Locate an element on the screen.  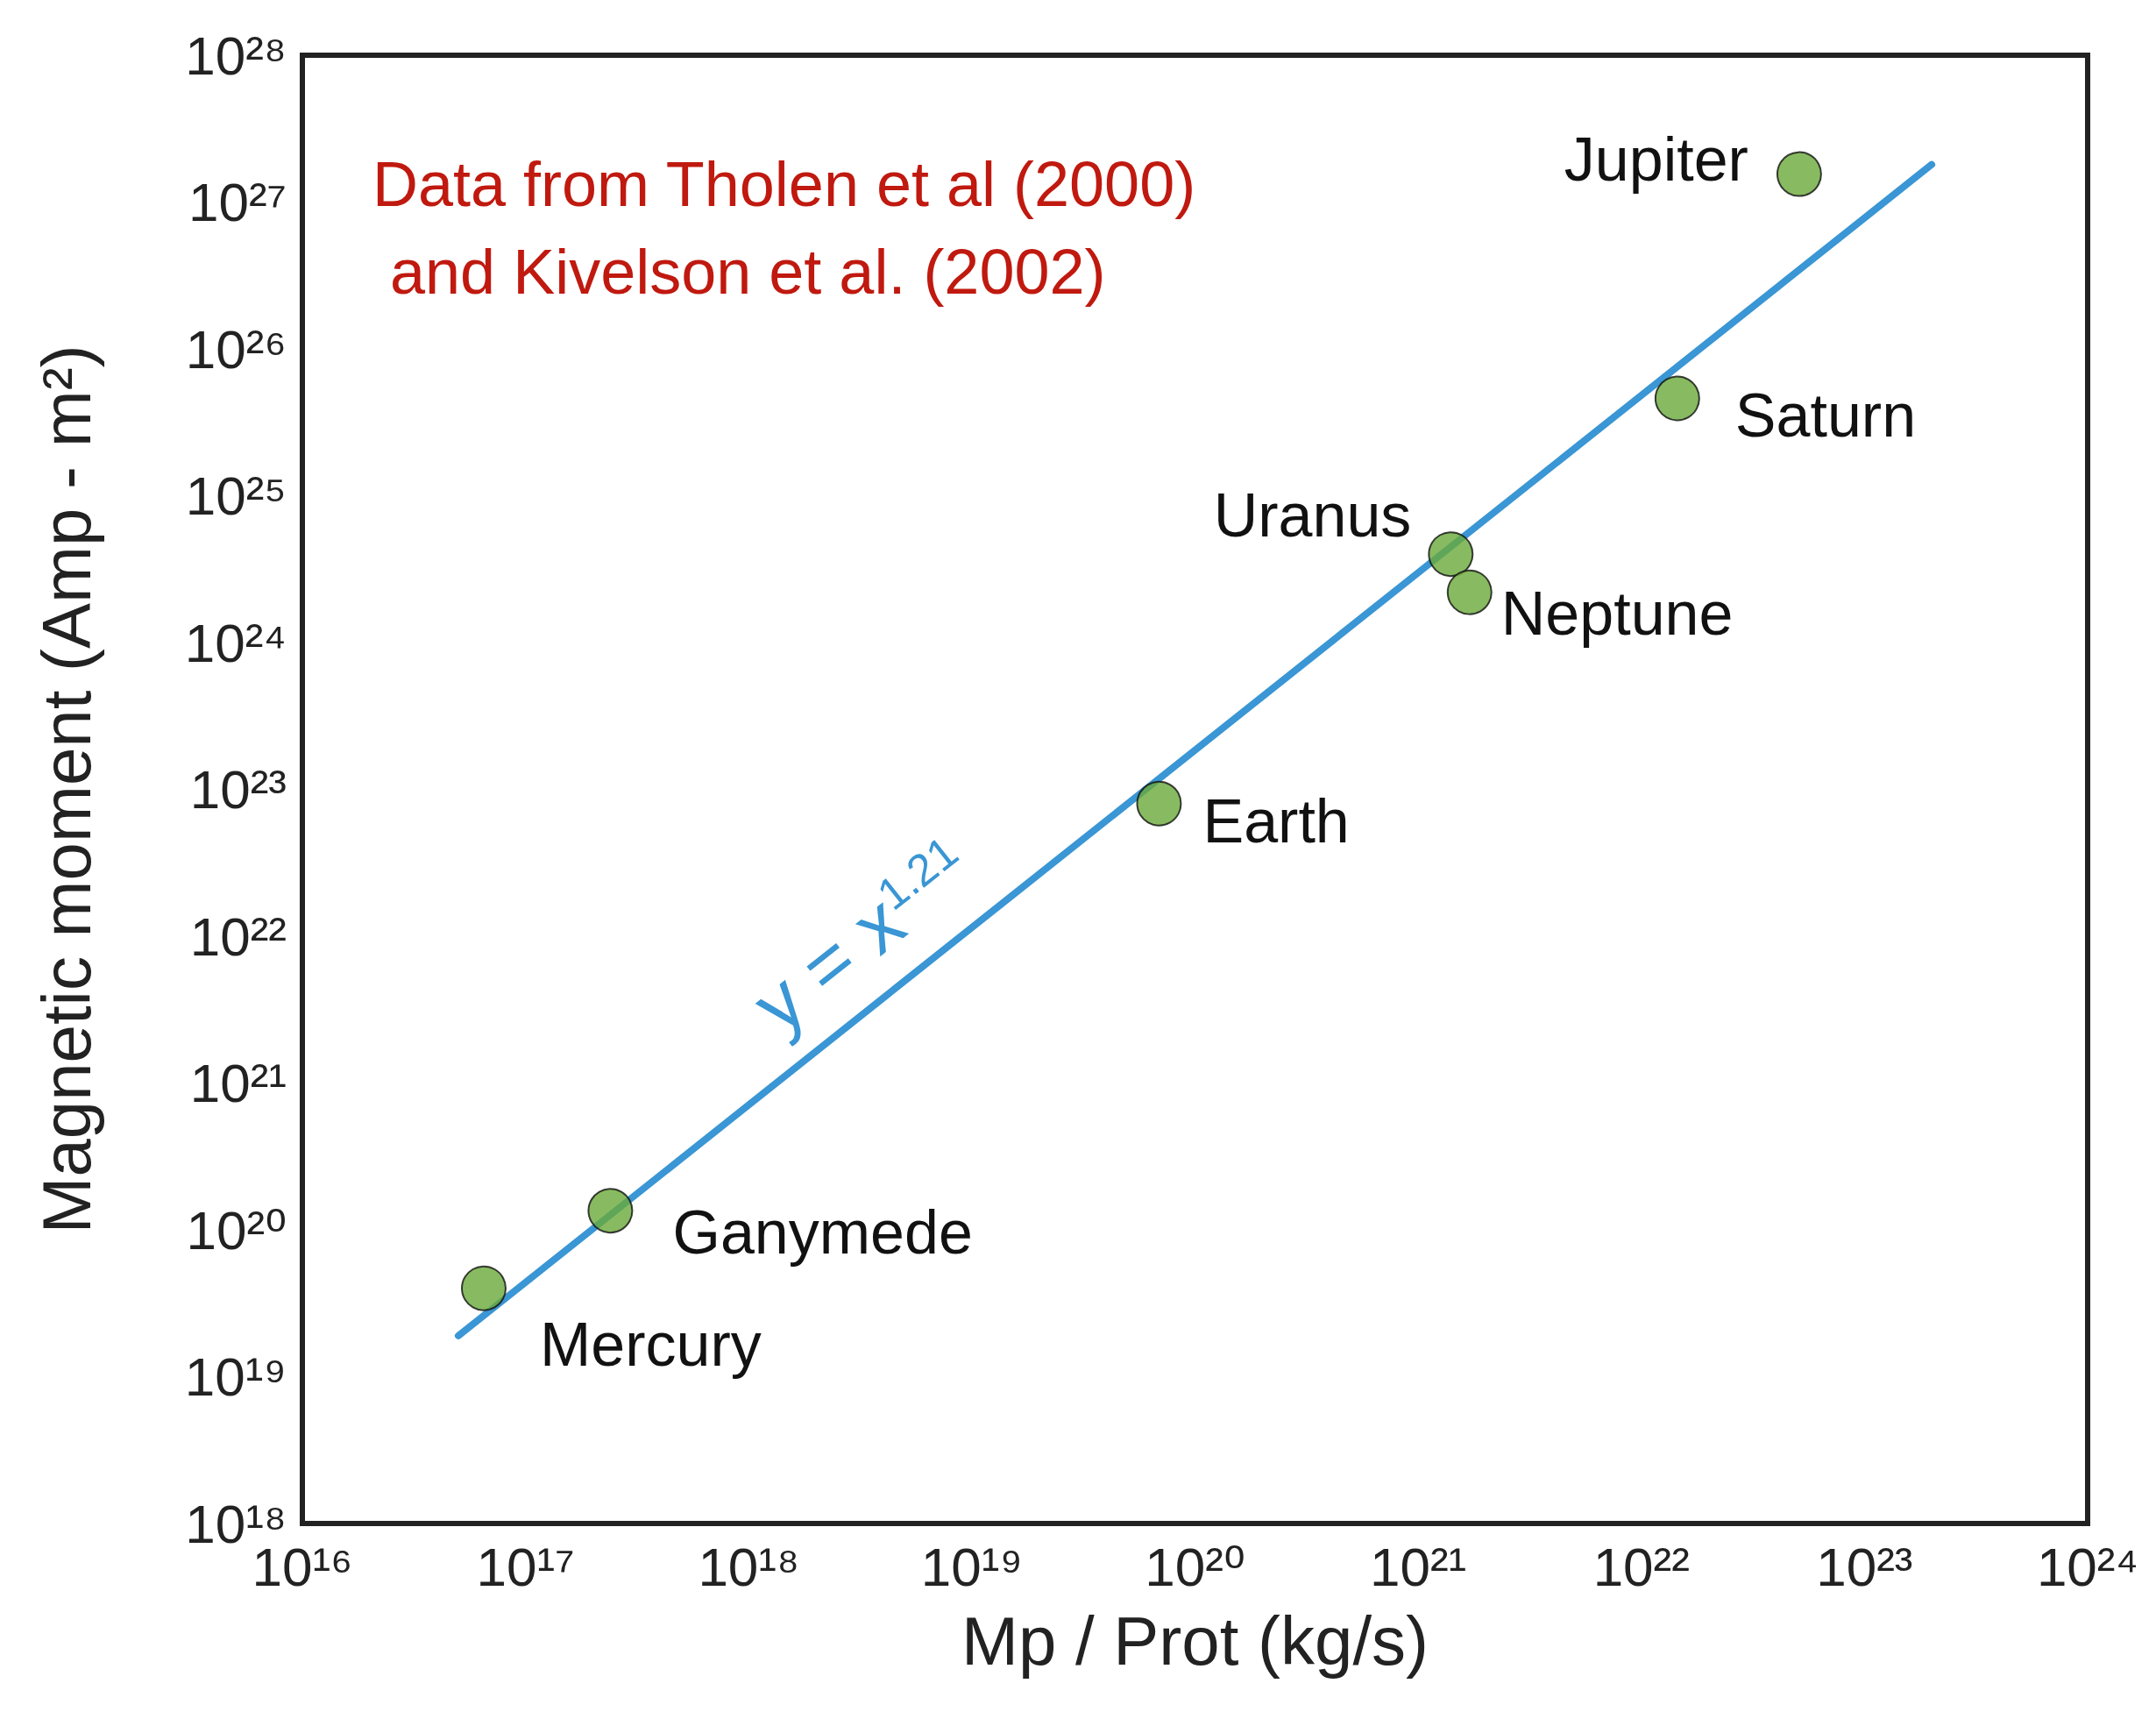
x-tick-label: 10²² is located at coordinates (1641, 1566).